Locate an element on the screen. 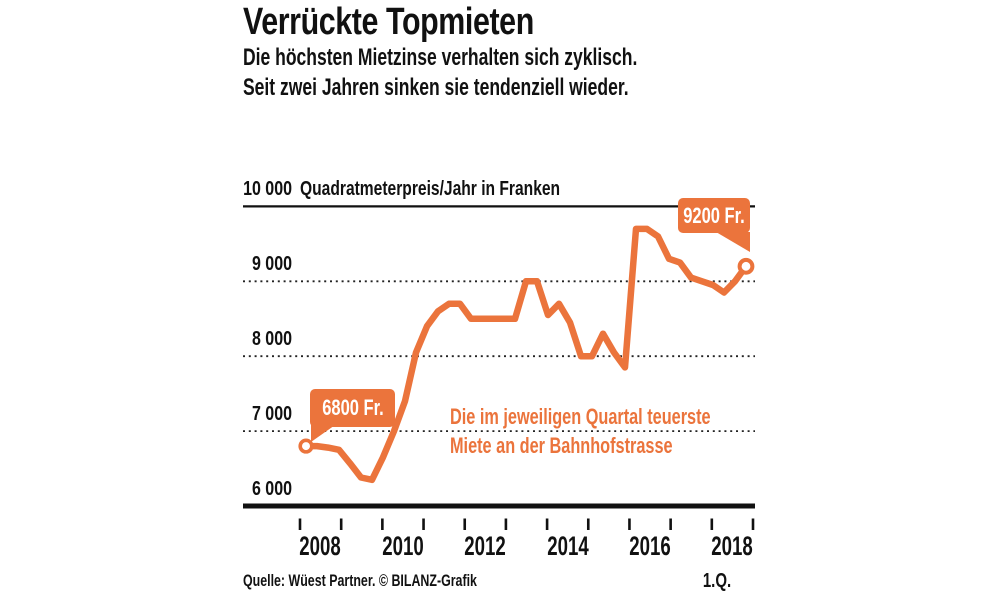 The width and height of the screenshot is (1000, 600). x-axis-label-2008: 2008 is located at coordinates (320, 546).